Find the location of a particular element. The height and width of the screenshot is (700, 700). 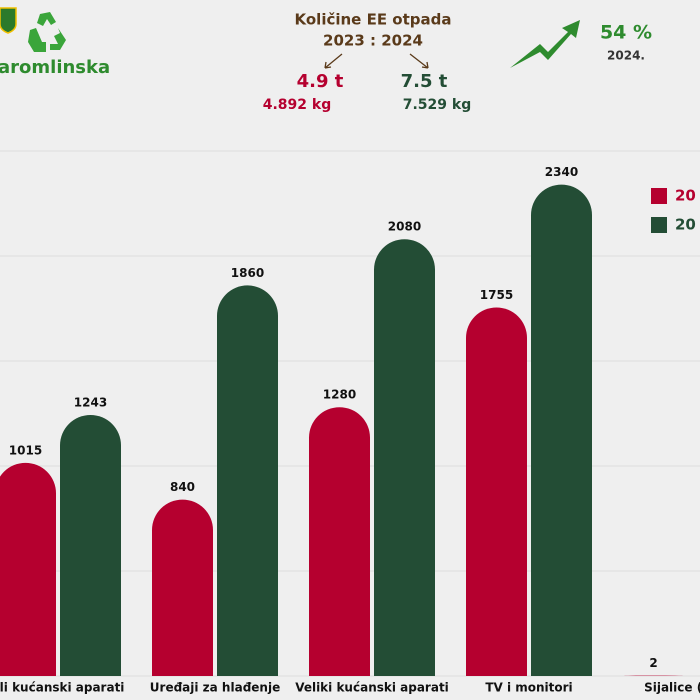

recycle-icon is located at coordinates (47, 32).